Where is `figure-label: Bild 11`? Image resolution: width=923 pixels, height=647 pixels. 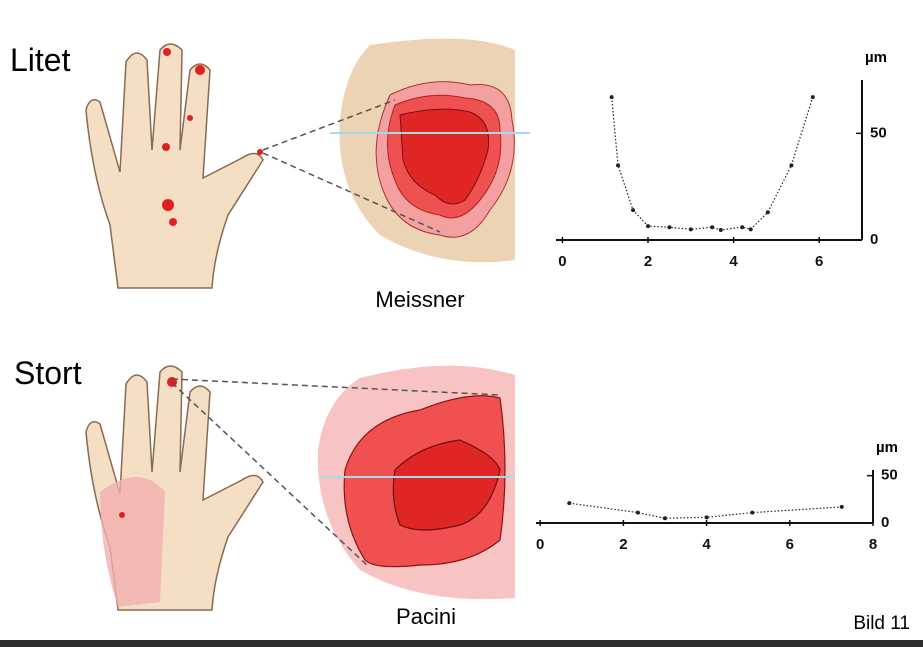
figure-label: Bild 11 is located at coordinates (881, 623).